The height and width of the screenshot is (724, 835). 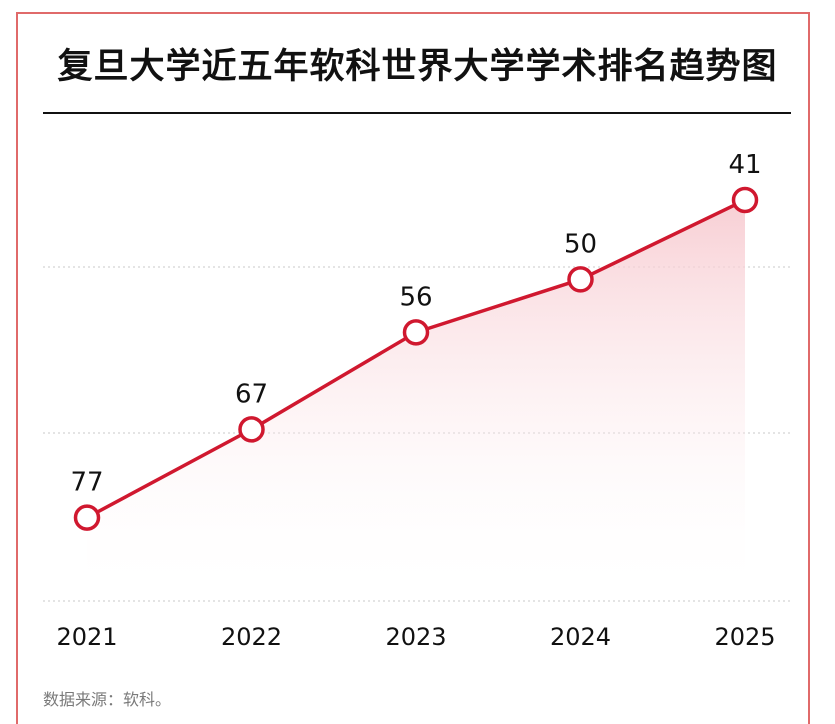 What do you see at coordinates (417, 67) in the screenshot?
I see `chart-title: 复旦大学近五年软科世界大学学术排名趋势图` at bounding box center [417, 67].